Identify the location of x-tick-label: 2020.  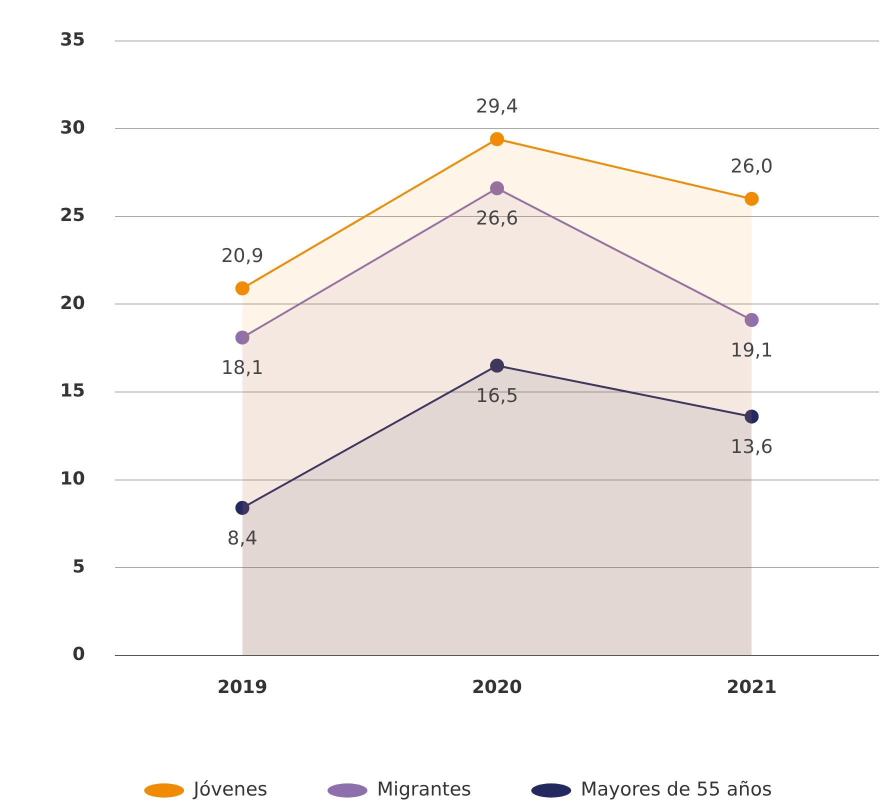
(497, 687).